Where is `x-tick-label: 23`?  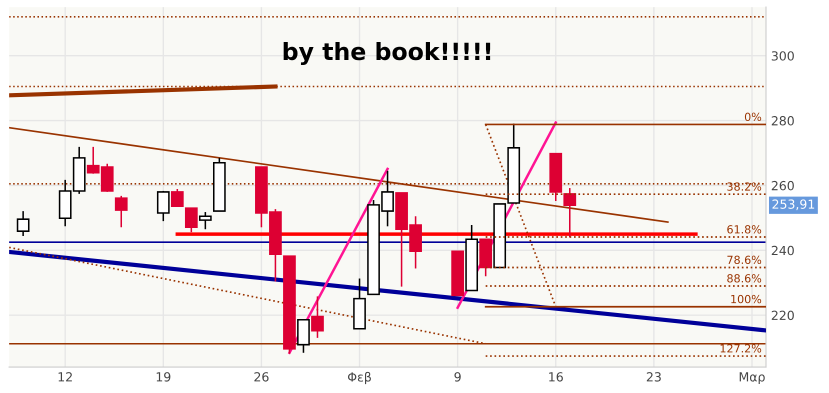 x-tick-label: 23 is located at coordinates (653, 377).